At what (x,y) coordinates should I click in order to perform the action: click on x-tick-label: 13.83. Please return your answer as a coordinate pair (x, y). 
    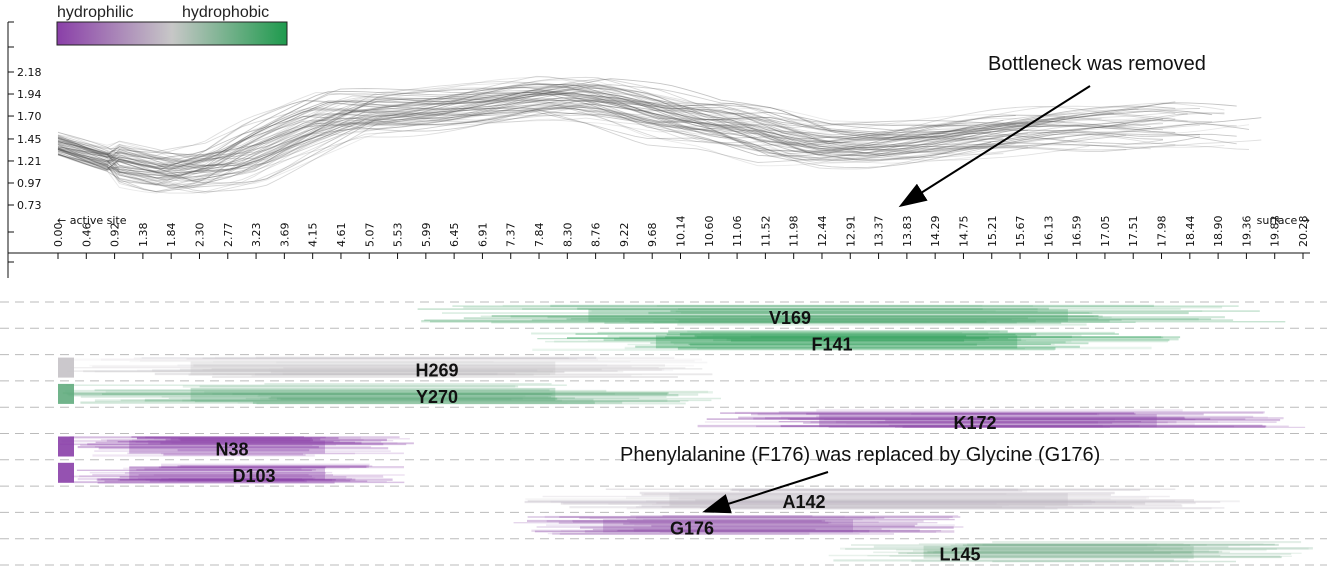
    Looking at the image, I should click on (907, 232).